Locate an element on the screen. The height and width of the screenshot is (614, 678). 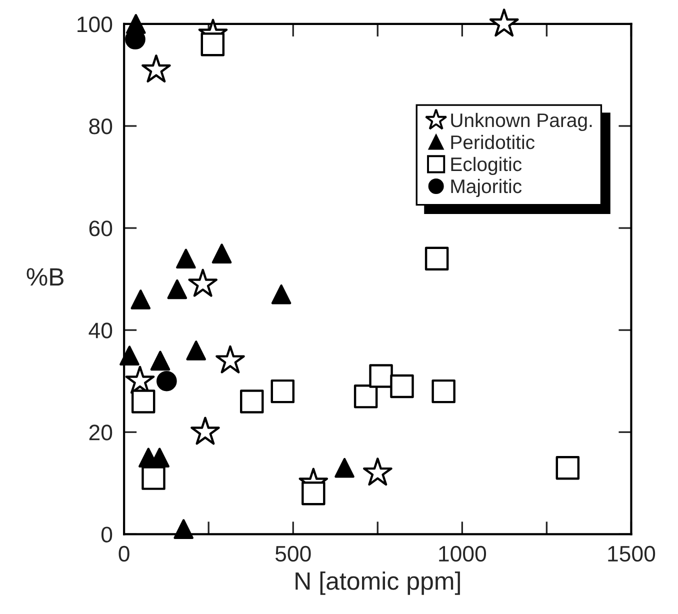
y-axis-title: %B is located at coordinates (45, 277).